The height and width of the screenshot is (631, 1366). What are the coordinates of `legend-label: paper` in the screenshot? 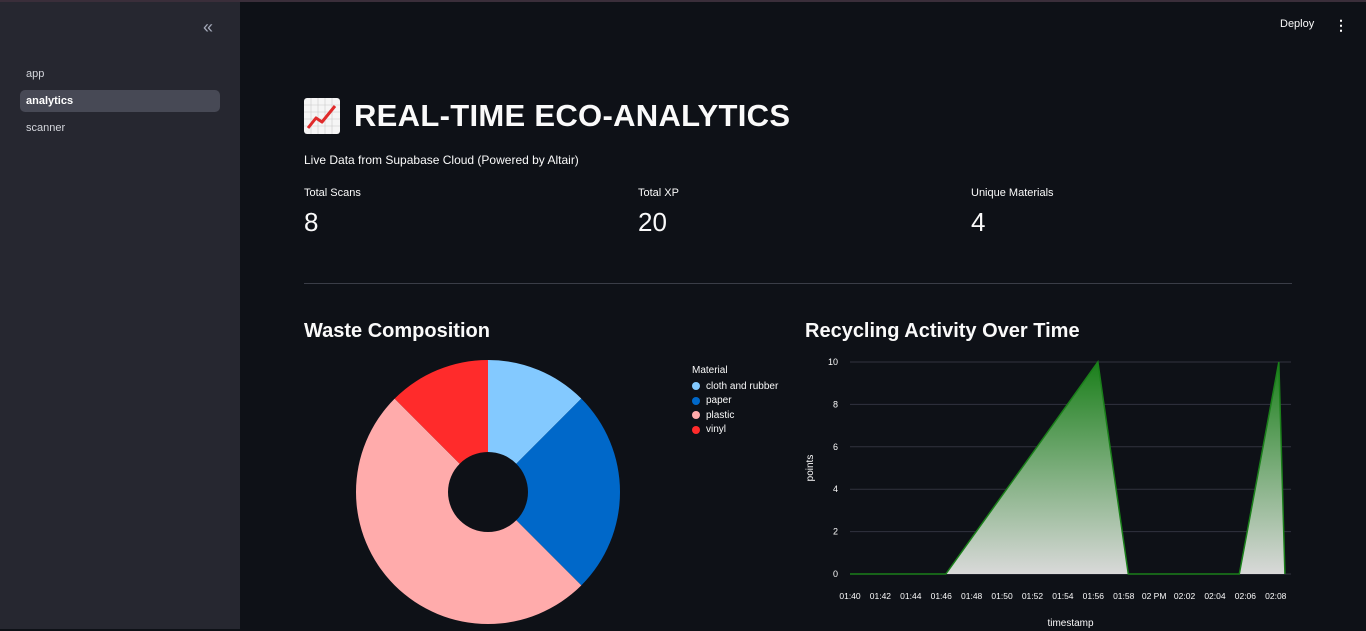 It's located at (719, 401).